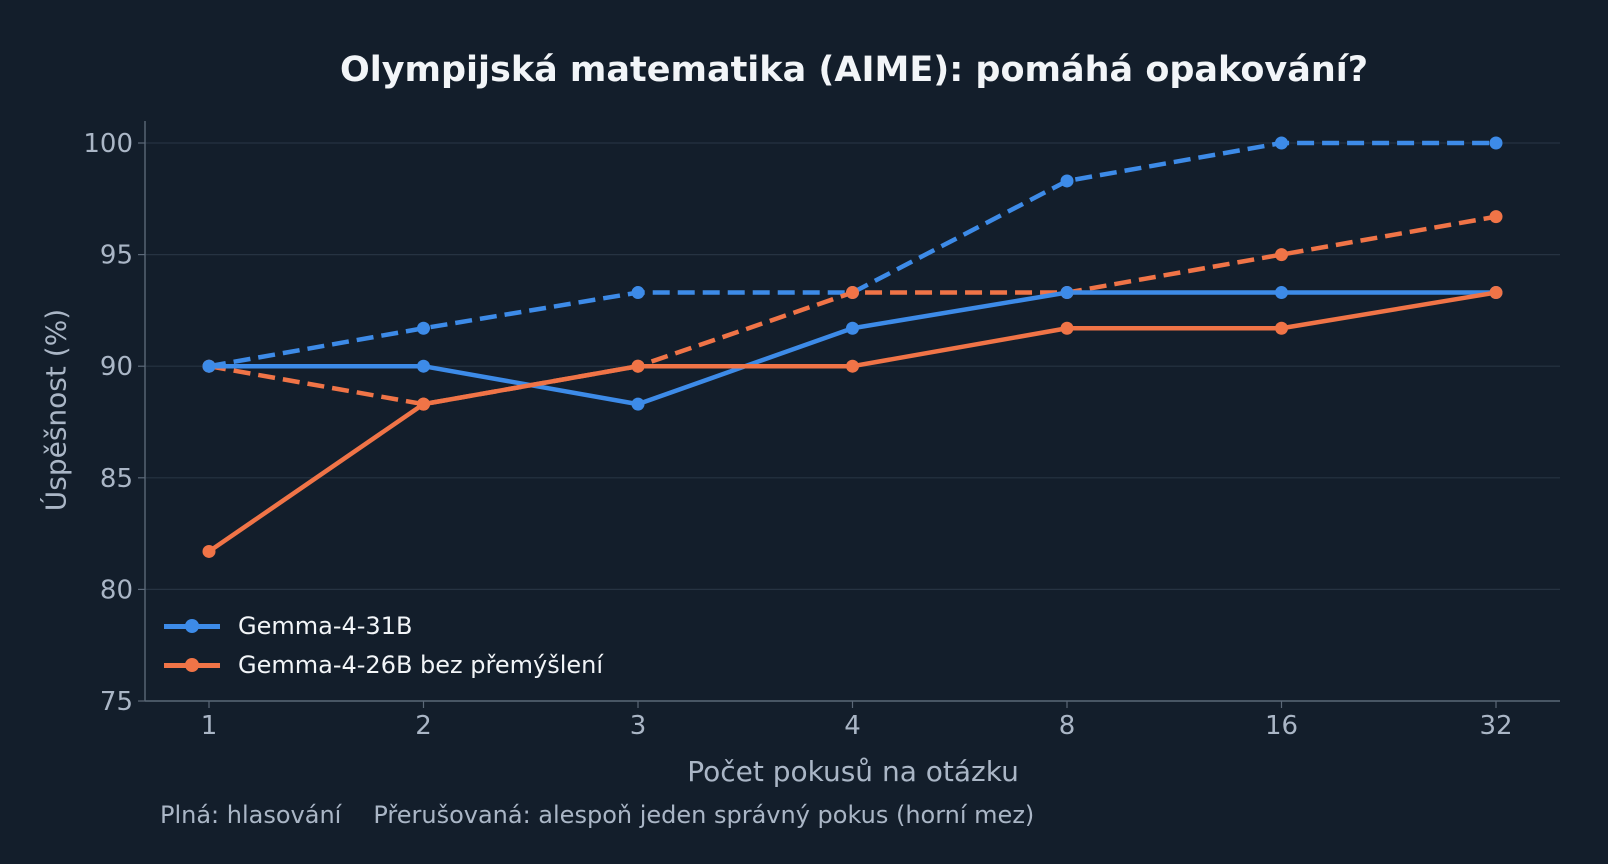 This screenshot has width=1608, height=864. Describe the element at coordinates (116, 256) in the screenshot. I see `y-tick-label-95: 95` at that location.